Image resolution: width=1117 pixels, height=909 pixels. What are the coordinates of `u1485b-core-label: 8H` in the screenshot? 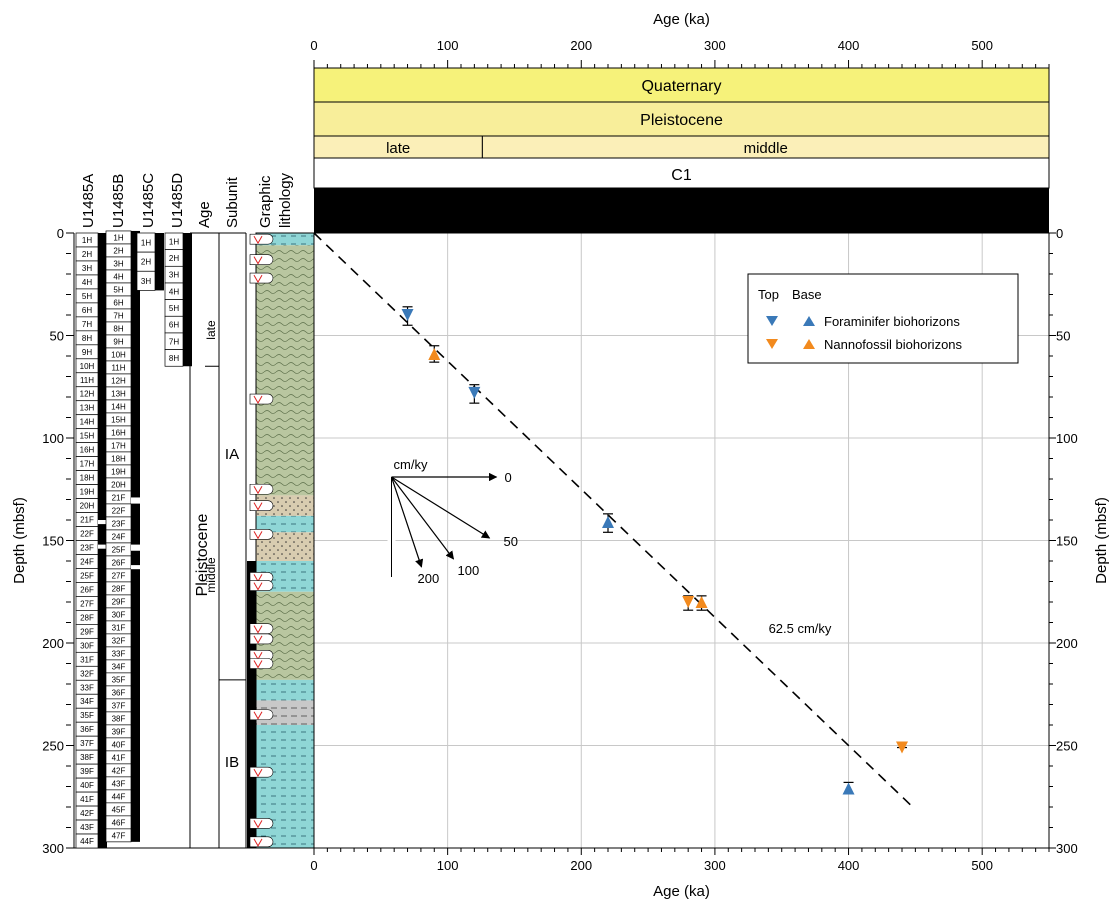 It's located at (118, 328).